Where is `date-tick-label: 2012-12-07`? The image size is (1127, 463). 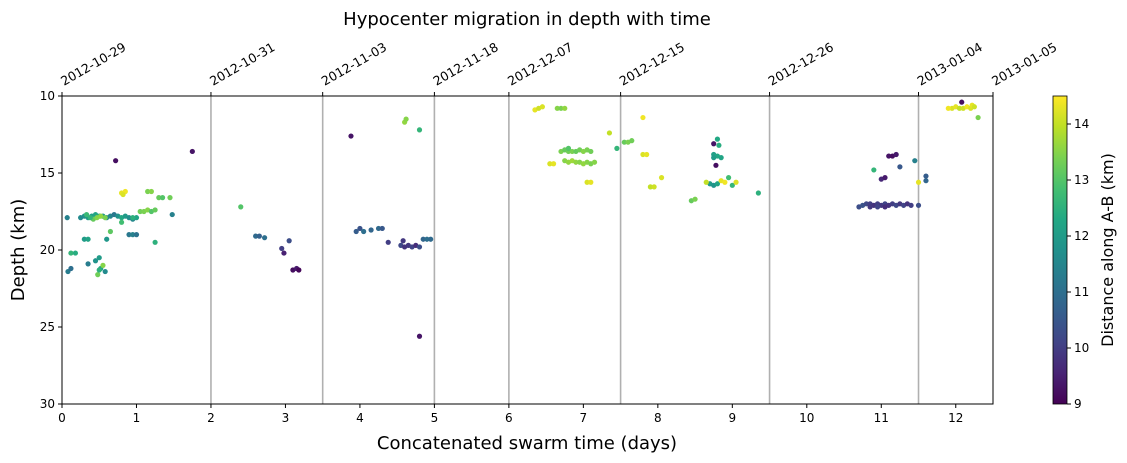
date-tick-label: 2012-12-07 is located at coordinates (540, 63).